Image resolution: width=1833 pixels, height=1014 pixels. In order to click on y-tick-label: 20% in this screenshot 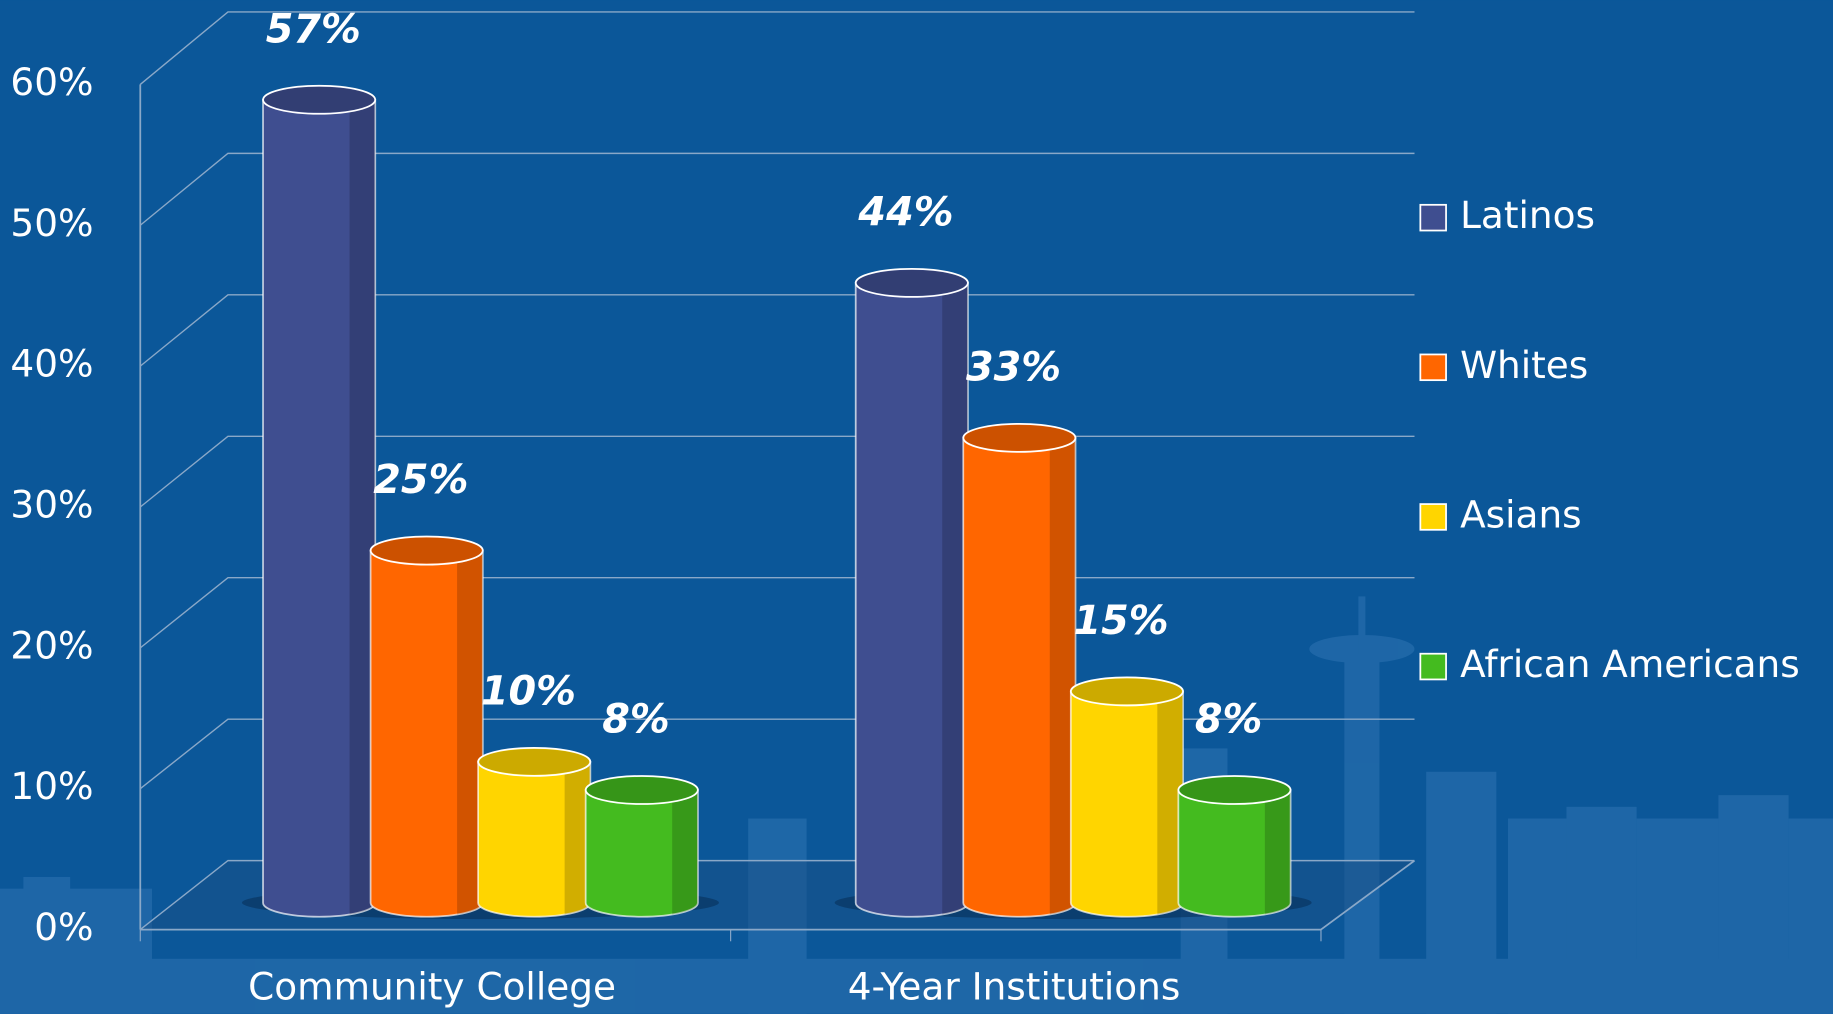, I will do `click(51, 645)`.